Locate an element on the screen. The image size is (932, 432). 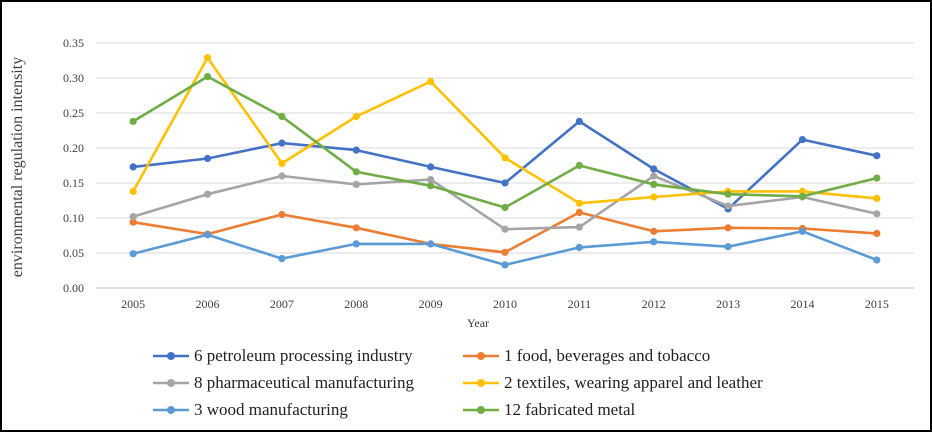
y-tick-label: 0.05 is located at coordinates (73, 253).